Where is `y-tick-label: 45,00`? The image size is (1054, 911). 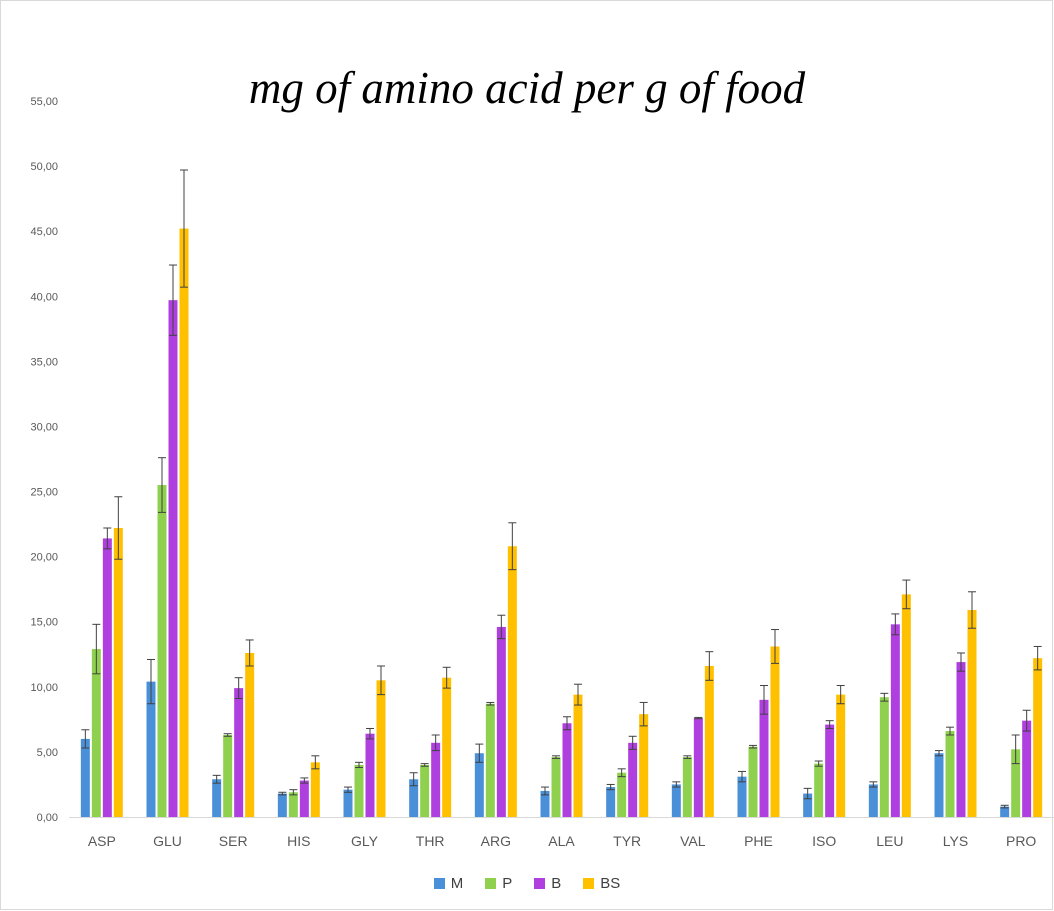 y-tick-label: 45,00 is located at coordinates (44, 232).